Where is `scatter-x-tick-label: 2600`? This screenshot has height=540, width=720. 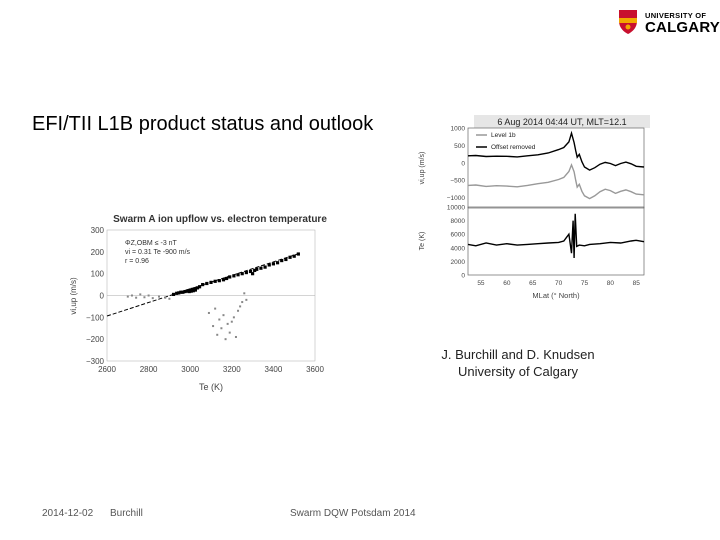
scatter-x-tick-label: 2600 is located at coordinates (107, 369).